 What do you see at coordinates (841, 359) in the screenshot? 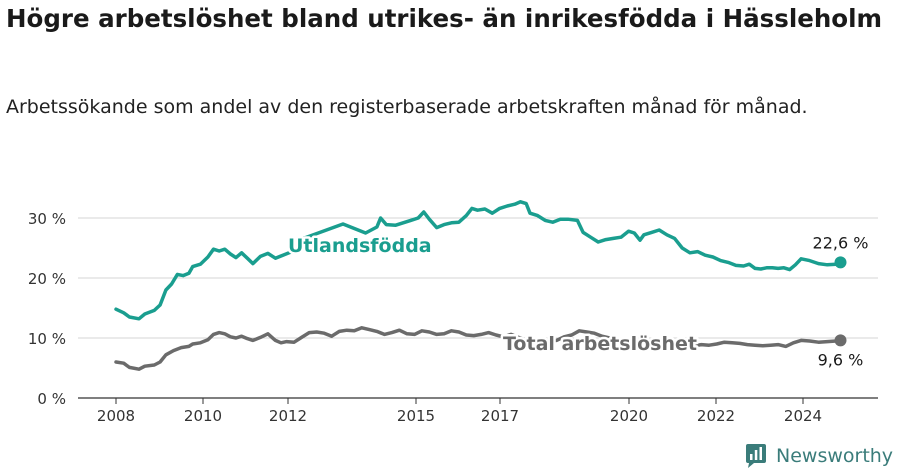
I see `series-end-label: 9,6 %` at bounding box center [841, 359].